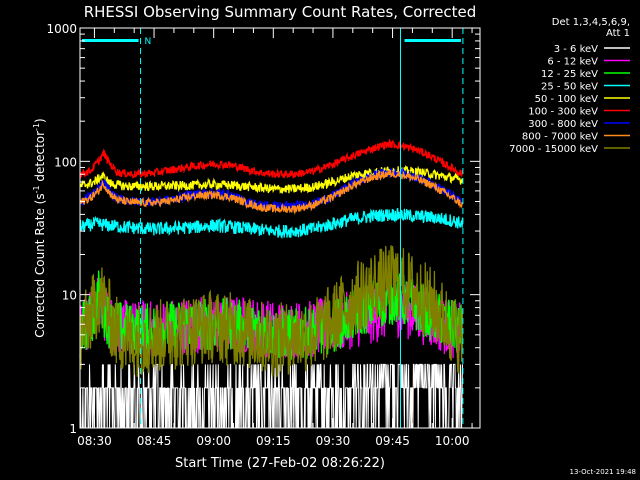 Image resolution: width=640 pixels, height=480 pixels. What do you see at coordinates (273, 441) in the screenshot?
I see `x-tick-label: 09:15` at bounding box center [273, 441].